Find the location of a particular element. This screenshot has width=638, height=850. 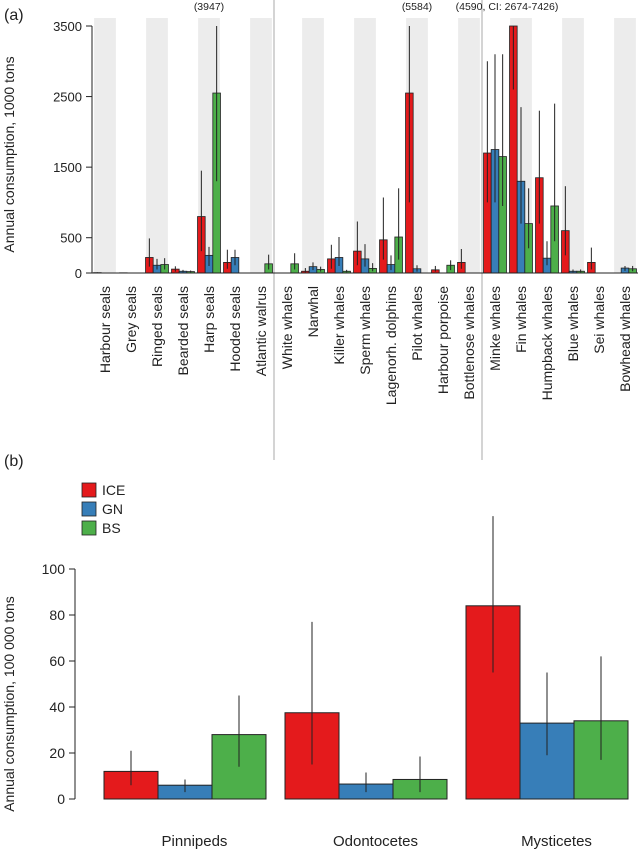

legend-label-gn: GN is located at coordinates (112, 509).